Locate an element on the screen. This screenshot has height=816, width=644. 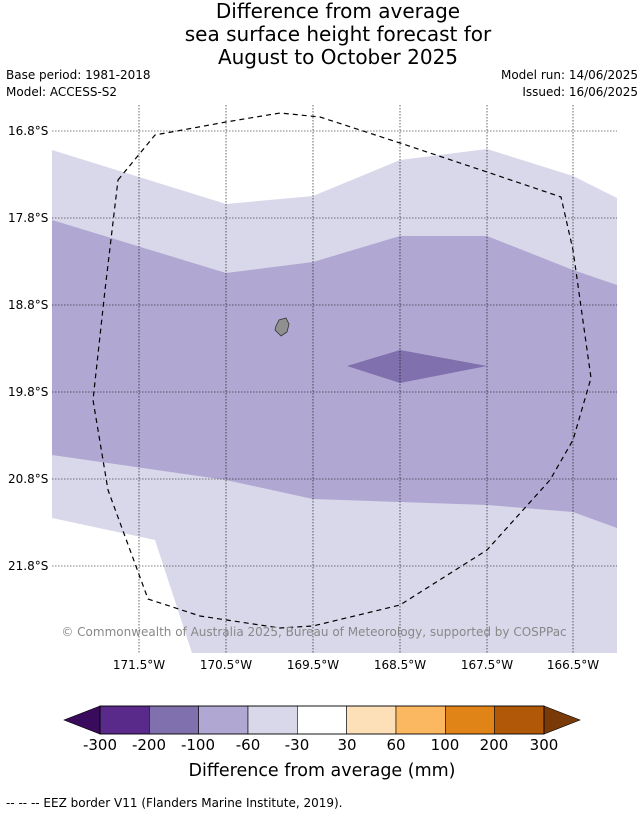
title-line-1: Difference from average is located at coordinates (338, 11).